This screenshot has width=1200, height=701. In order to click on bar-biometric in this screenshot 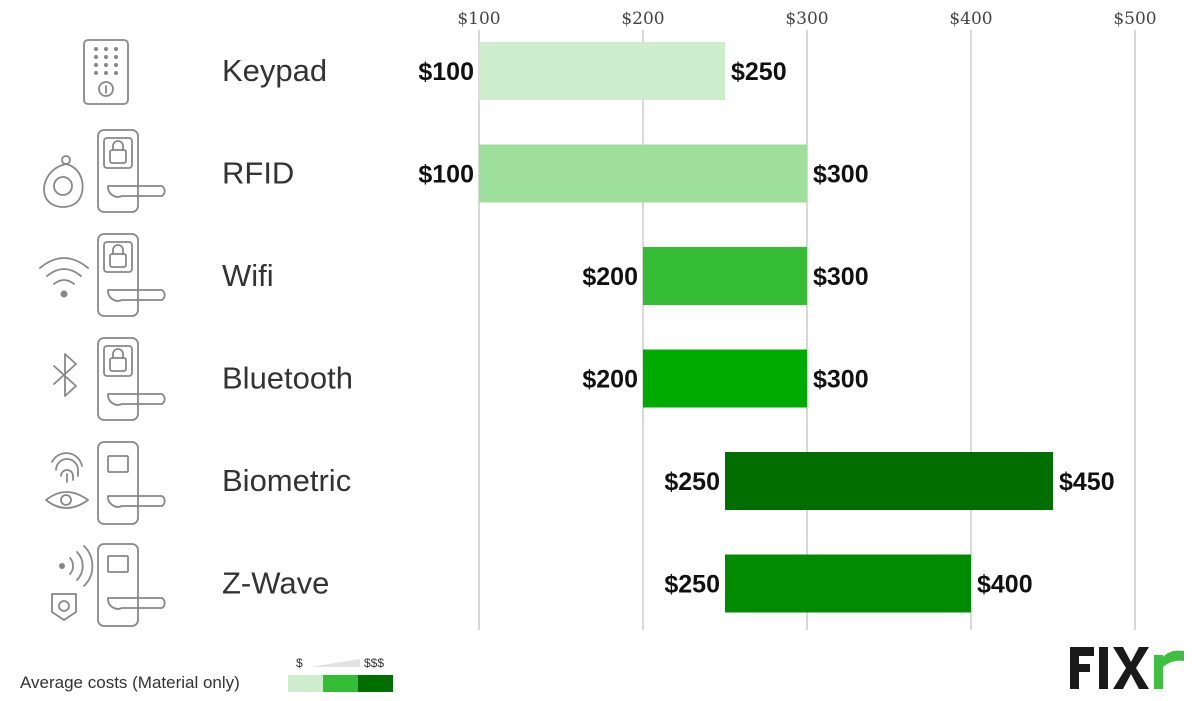, I will do `click(889, 481)`.